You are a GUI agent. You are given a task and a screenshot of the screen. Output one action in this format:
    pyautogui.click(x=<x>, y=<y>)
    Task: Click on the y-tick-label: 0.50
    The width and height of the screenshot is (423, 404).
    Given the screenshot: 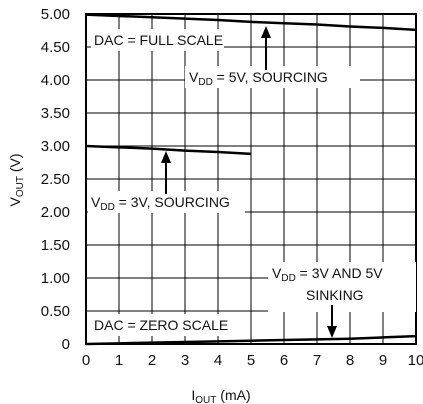 What is the action you would take?
    pyautogui.click(x=55, y=311)
    